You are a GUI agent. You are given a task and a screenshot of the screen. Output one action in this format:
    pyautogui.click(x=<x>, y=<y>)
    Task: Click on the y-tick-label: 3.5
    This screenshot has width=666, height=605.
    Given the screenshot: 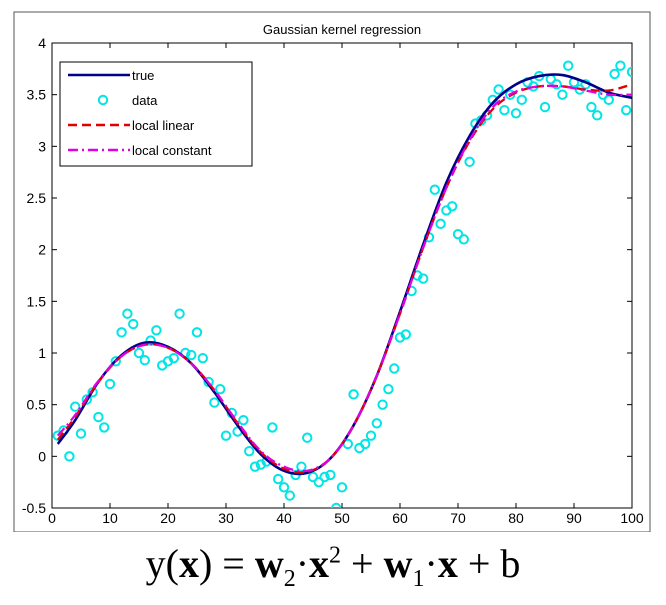 What is the action you would take?
    pyautogui.click(x=37, y=95)
    